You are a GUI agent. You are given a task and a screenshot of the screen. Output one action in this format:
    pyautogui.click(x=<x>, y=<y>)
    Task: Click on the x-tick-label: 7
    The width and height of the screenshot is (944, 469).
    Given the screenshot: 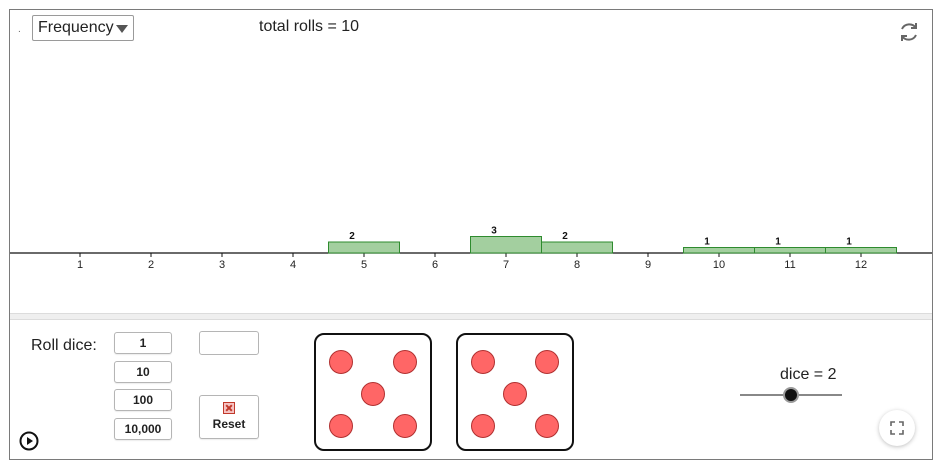 What is the action you would take?
    pyautogui.click(x=506, y=265)
    